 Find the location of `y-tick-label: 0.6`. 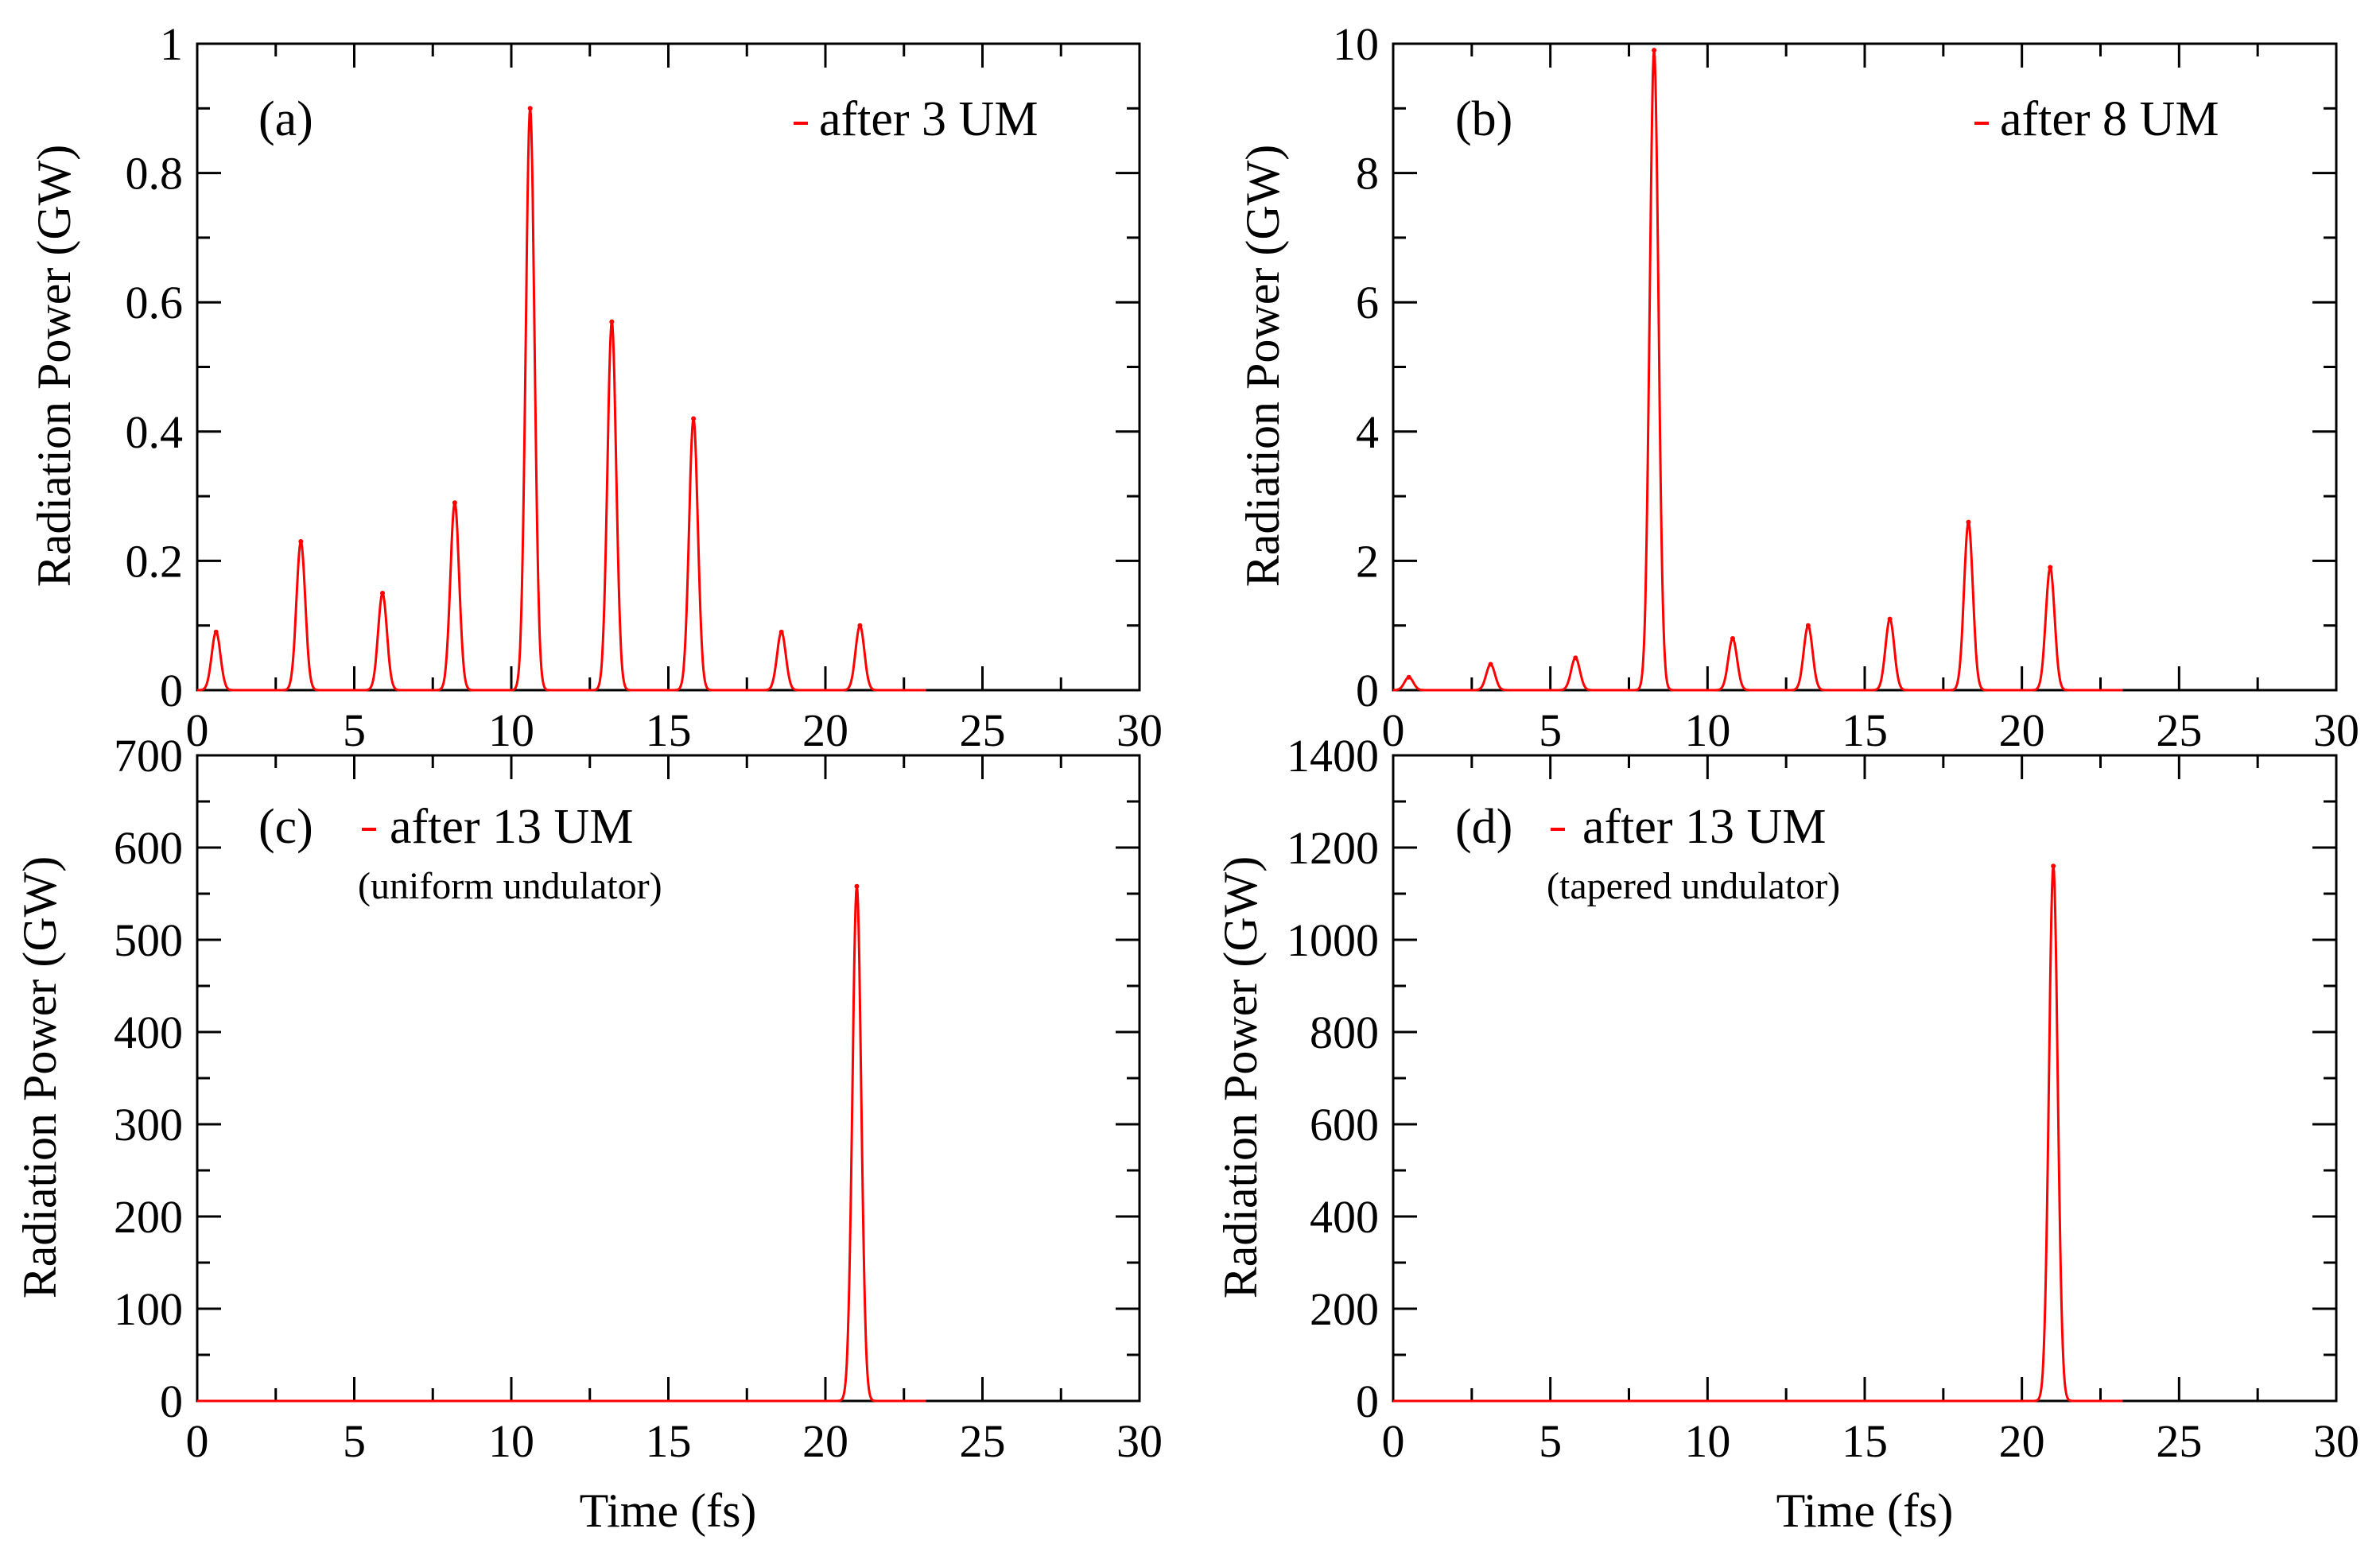

y-tick-label: 0.6 is located at coordinates (155, 302).